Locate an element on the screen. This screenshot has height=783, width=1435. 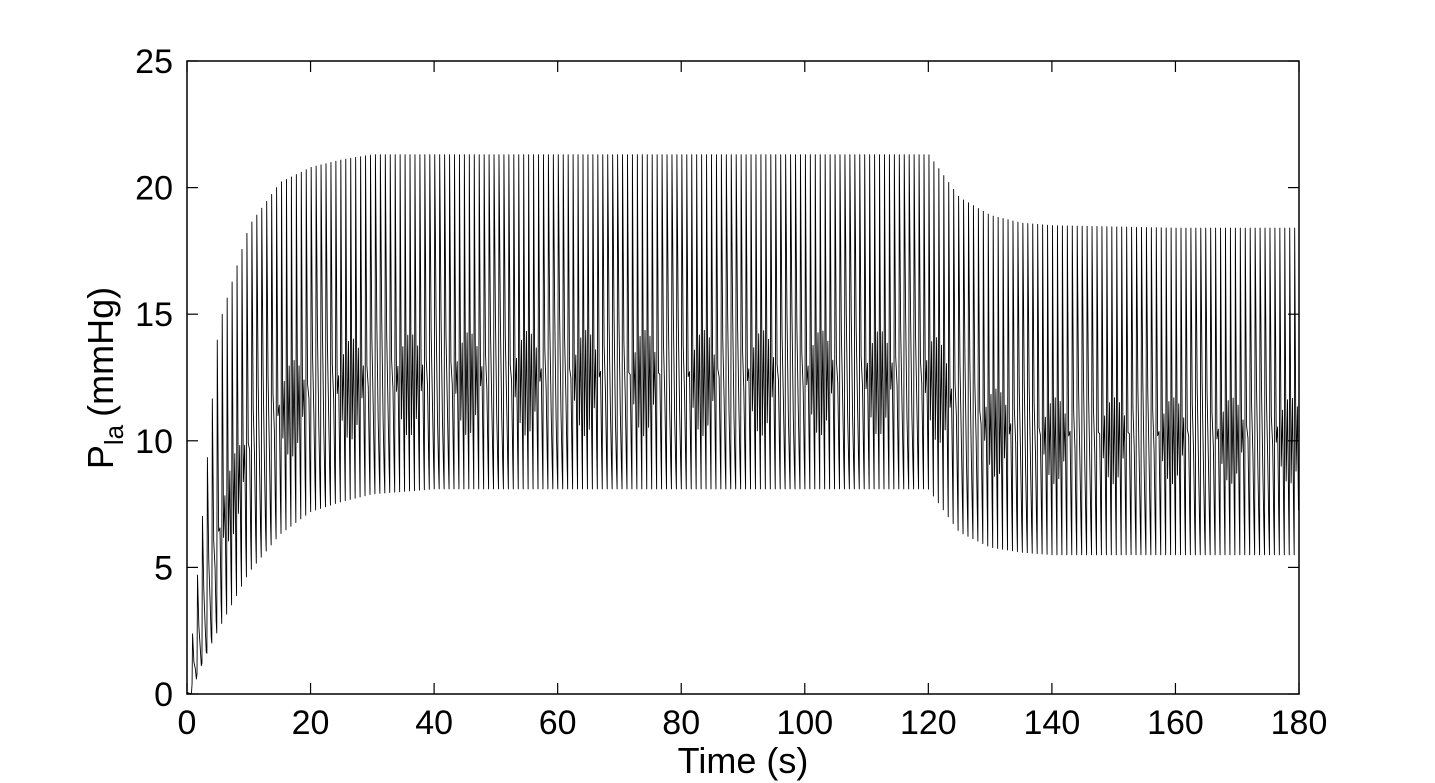
y-tick-label: 5 is located at coordinates (163, 568).